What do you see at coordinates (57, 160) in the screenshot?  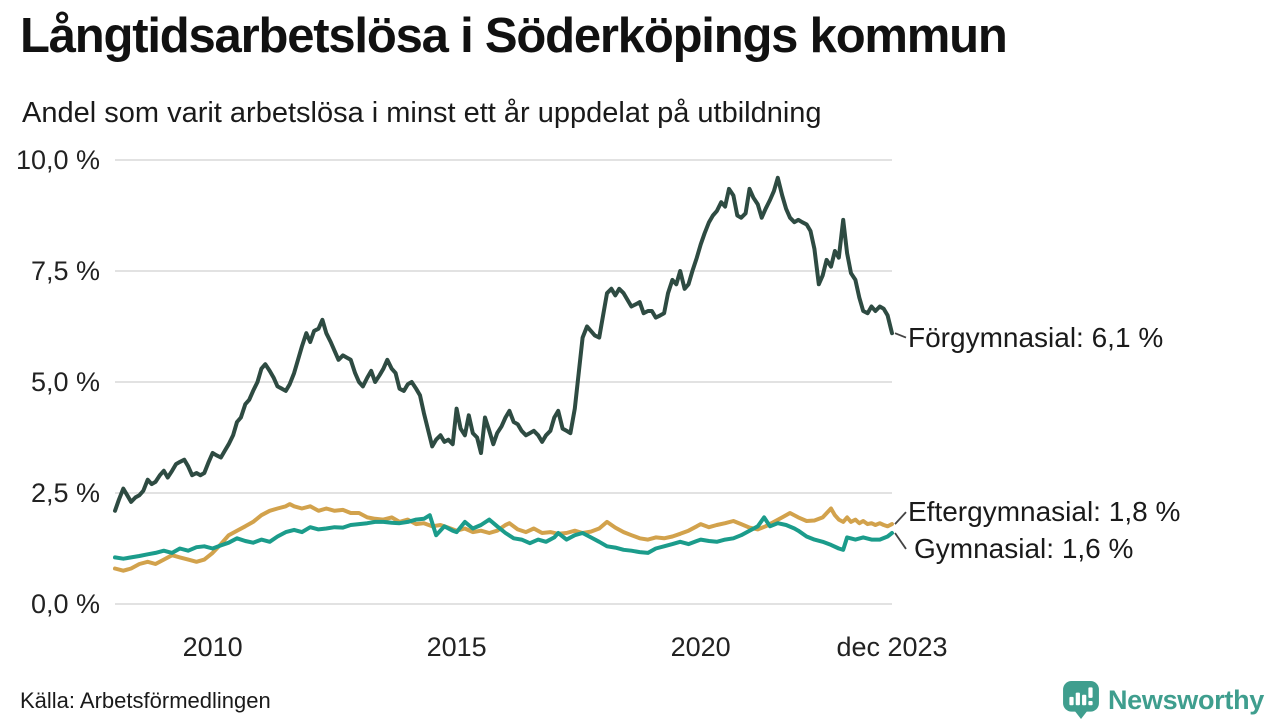 I see `y-tick-label: 10,0 %` at bounding box center [57, 160].